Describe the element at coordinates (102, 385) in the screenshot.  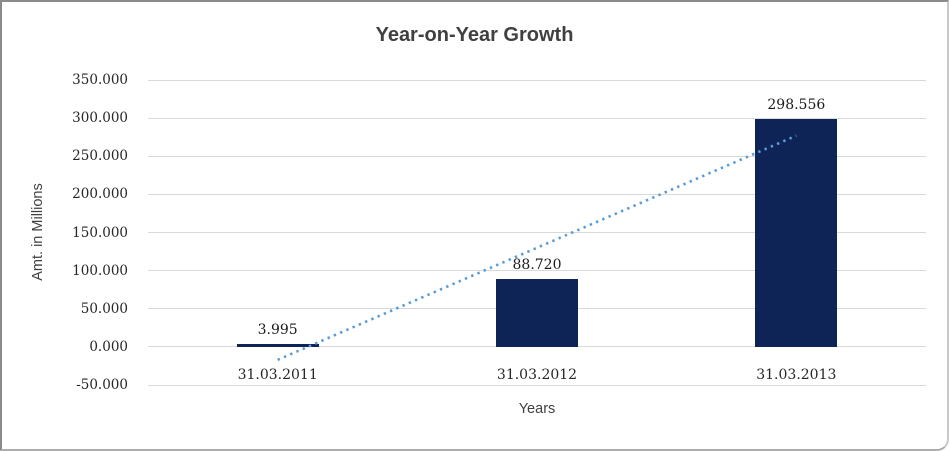
I see `y-tick-label: -50.000` at that location.